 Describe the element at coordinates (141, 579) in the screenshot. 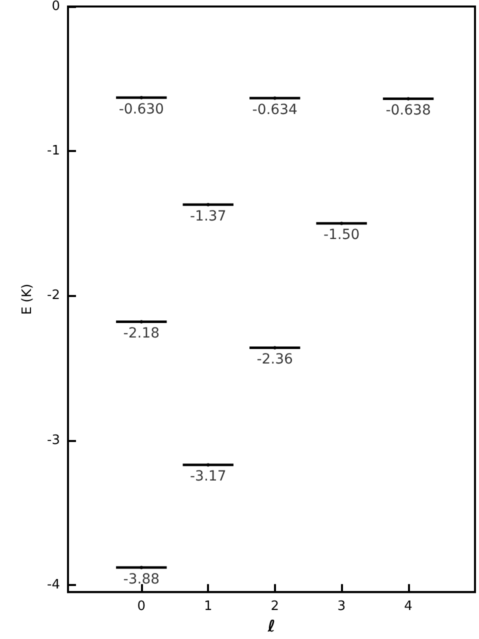

I see `data-label: -3.88` at that location.